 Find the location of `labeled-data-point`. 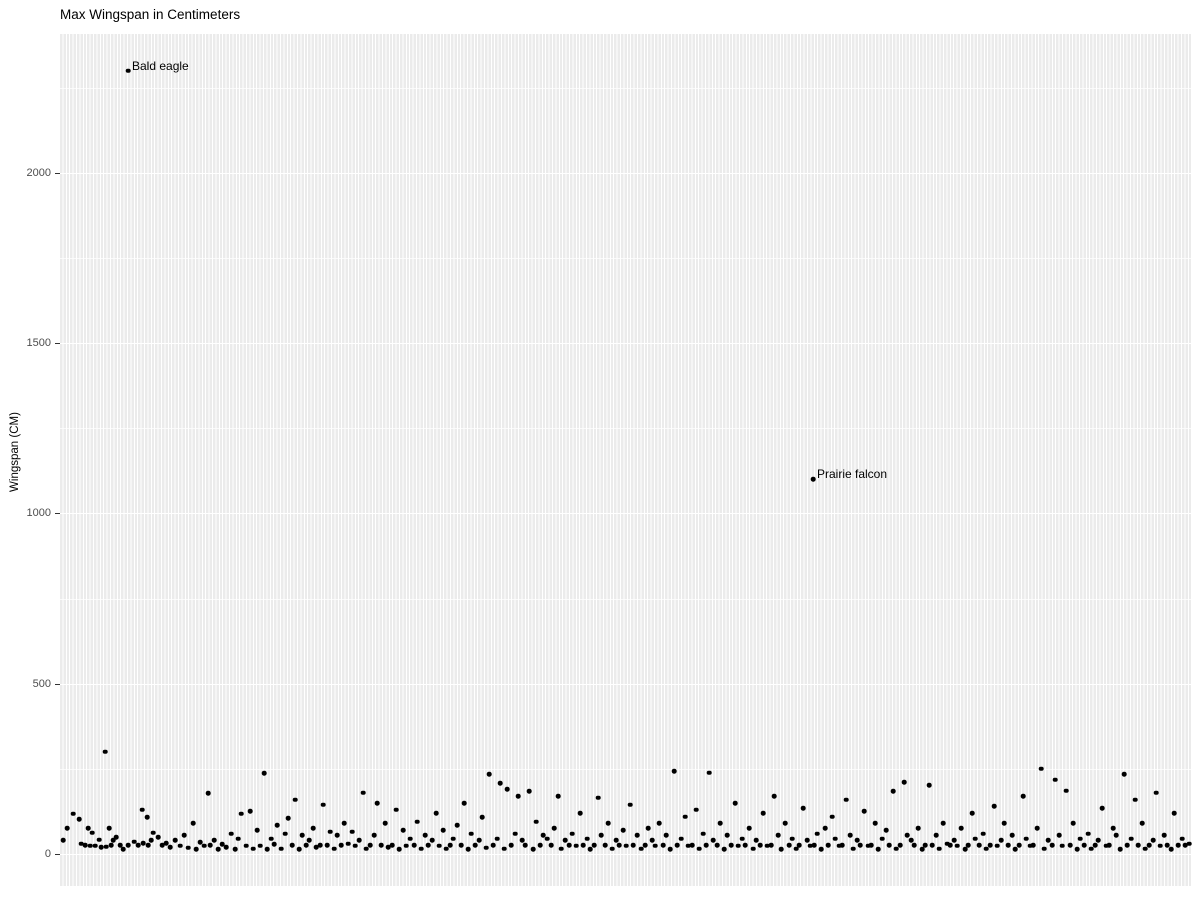

labeled-data-point is located at coordinates (813, 479).